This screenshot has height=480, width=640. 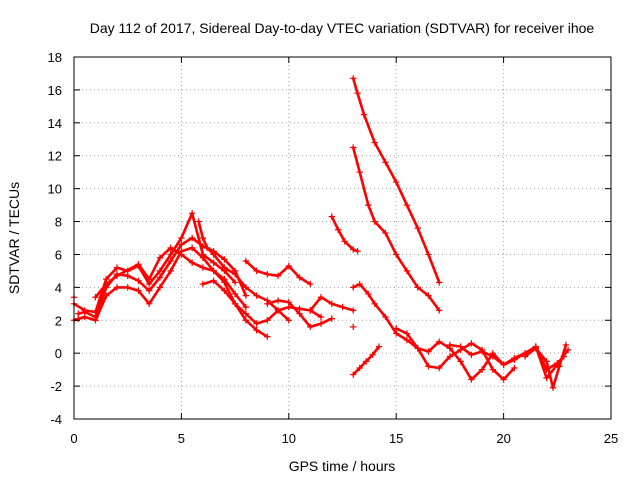 What do you see at coordinates (55, 156) in the screenshot?
I see `y-tick-label: 12` at bounding box center [55, 156].